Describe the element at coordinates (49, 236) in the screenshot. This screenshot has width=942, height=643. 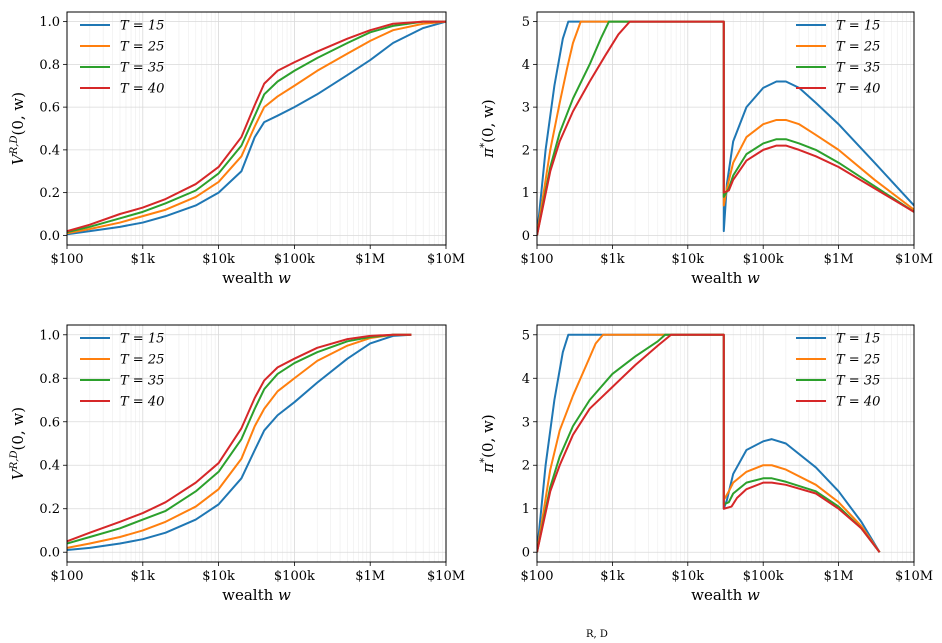
I see `y-tick-label: 0.0` at that location.